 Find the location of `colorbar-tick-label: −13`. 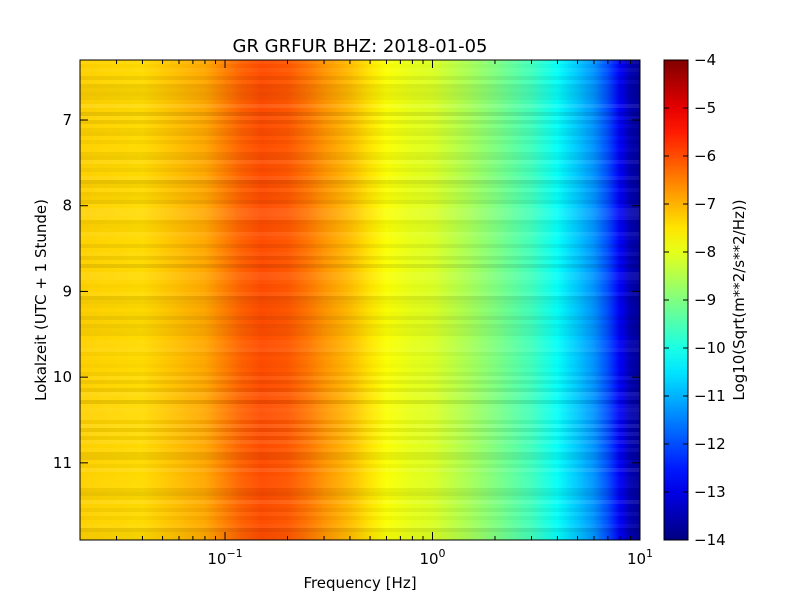

colorbar-tick-label: −13 is located at coordinates (710, 492).